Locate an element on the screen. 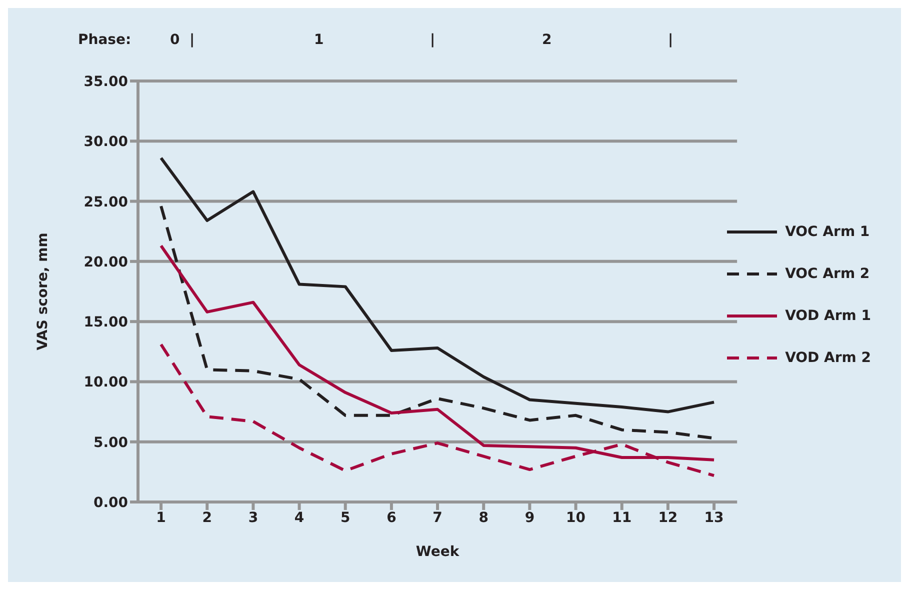  x-tick-label: 10 is located at coordinates (576, 518).